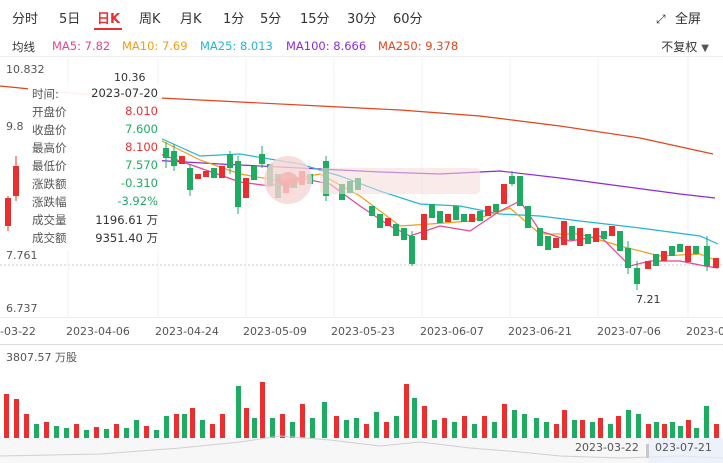 The width and height of the screenshot is (723, 463). What do you see at coordinates (23, 47) in the screenshot?
I see `ma-title: 均线` at bounding box center [23, 47].